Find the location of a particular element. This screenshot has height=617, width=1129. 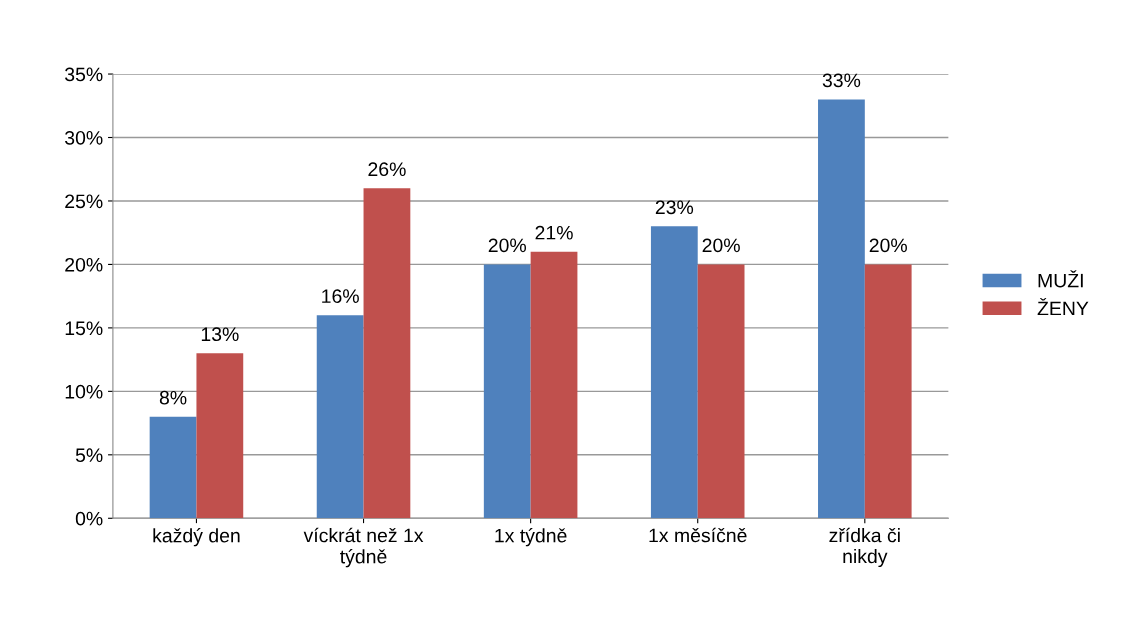

data-label: 13% is located at coordinates (220, 334).